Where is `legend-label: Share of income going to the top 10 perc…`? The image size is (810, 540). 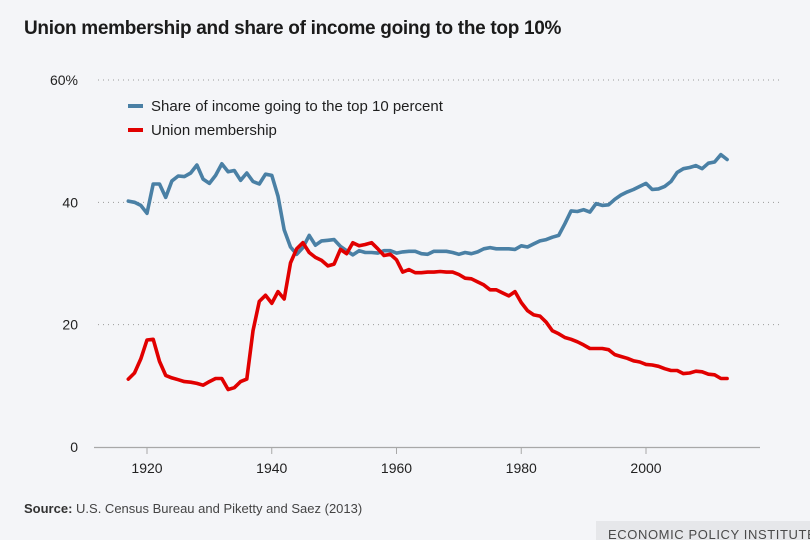
legend-label: Share of income going to the top 10 perc… is located at coordinates (297, 106).